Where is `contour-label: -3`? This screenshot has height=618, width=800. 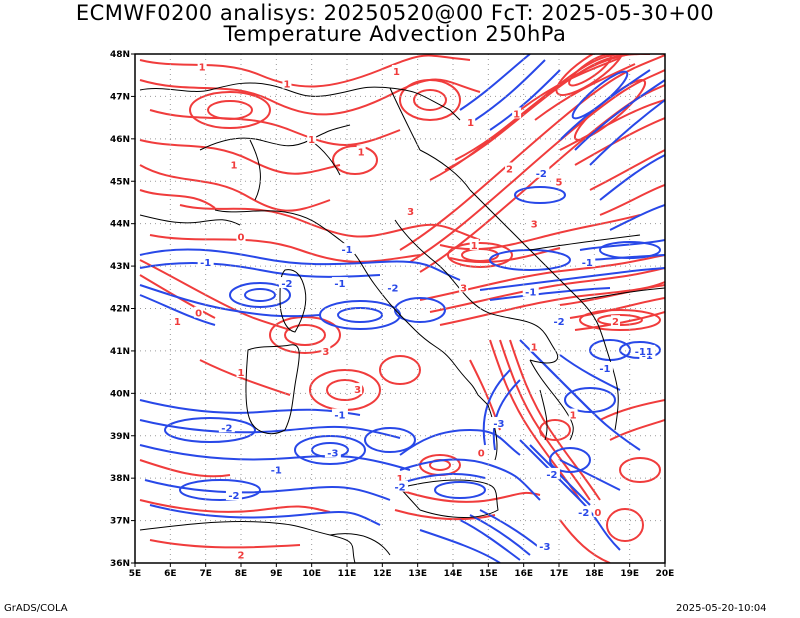 contour-label: -3 is located at coordinates (544, 547).